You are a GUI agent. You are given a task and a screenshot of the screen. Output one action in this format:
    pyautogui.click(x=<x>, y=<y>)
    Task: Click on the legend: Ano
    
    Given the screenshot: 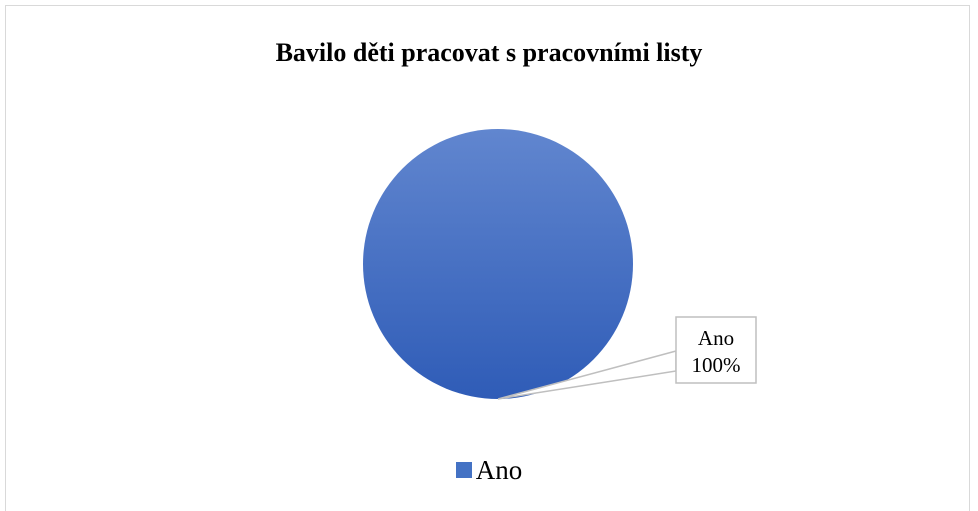 What is the action you would take?
    pyautogui.click(x=489, y=470)
    